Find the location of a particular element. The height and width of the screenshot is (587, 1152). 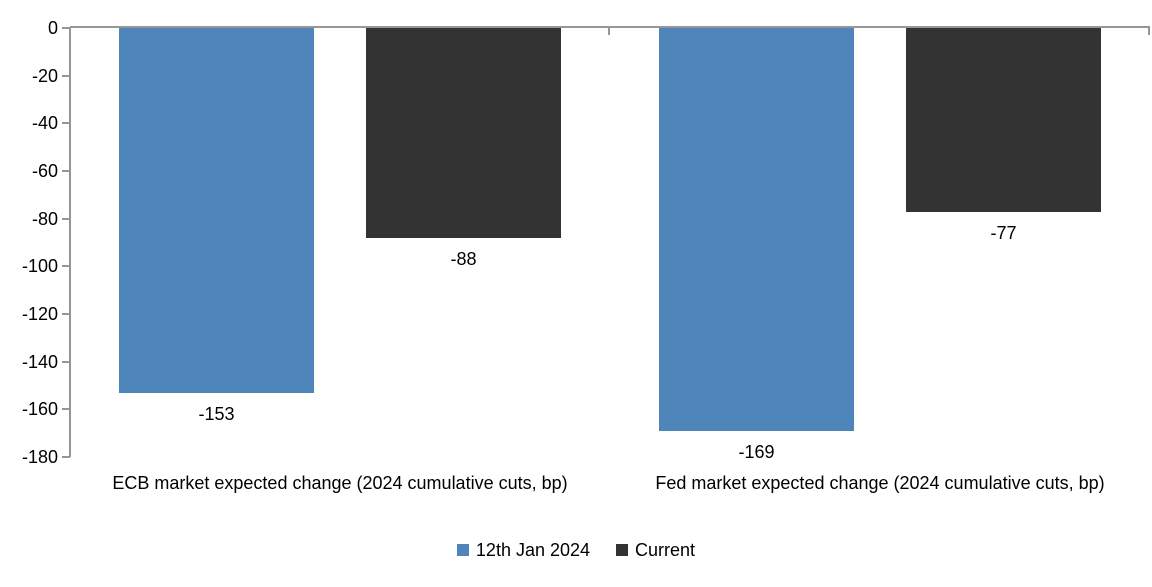

y-tick-label: -120 is located at coordinates (39, 314).